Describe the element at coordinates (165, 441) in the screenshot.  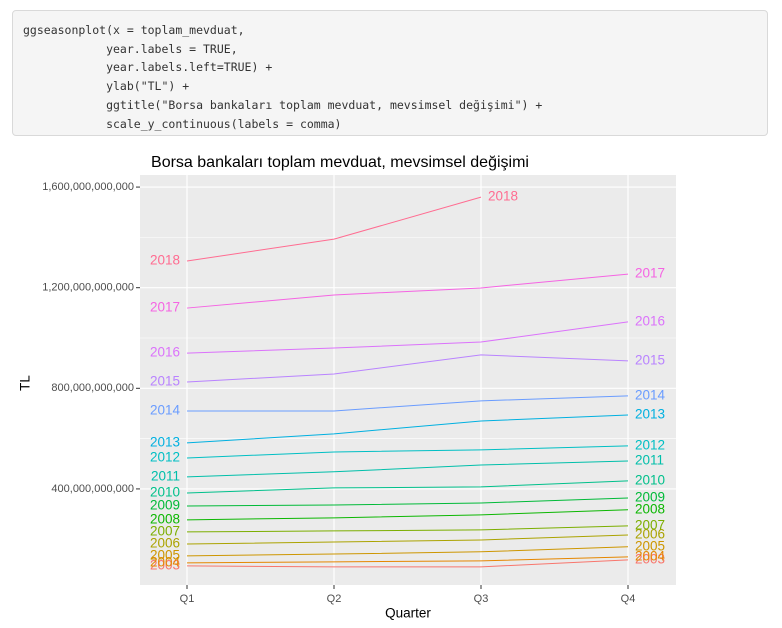
I see `year-label-left: 2013` at that location.